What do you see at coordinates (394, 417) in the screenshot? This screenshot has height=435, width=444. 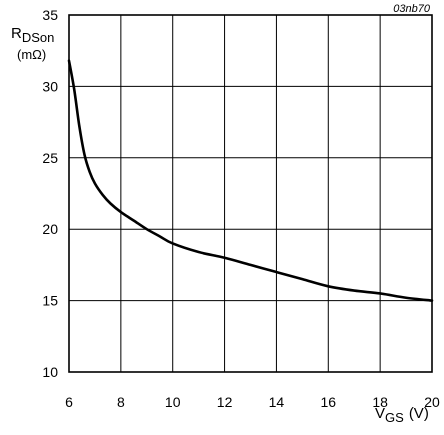 I see `x-axis-label-sub: GS` at bounding box center [394, 417].